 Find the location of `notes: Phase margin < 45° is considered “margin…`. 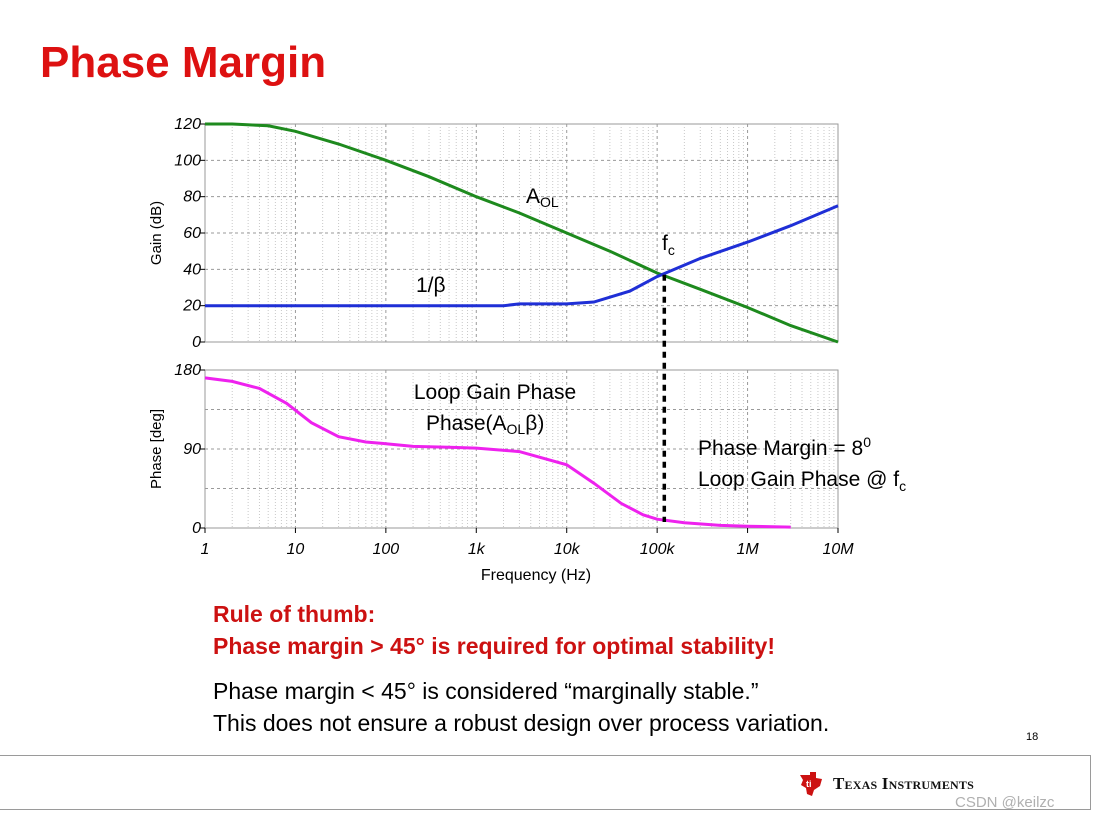

notes: Phase margin < 45° is considered “margin… is located at coordinates (521, 707).